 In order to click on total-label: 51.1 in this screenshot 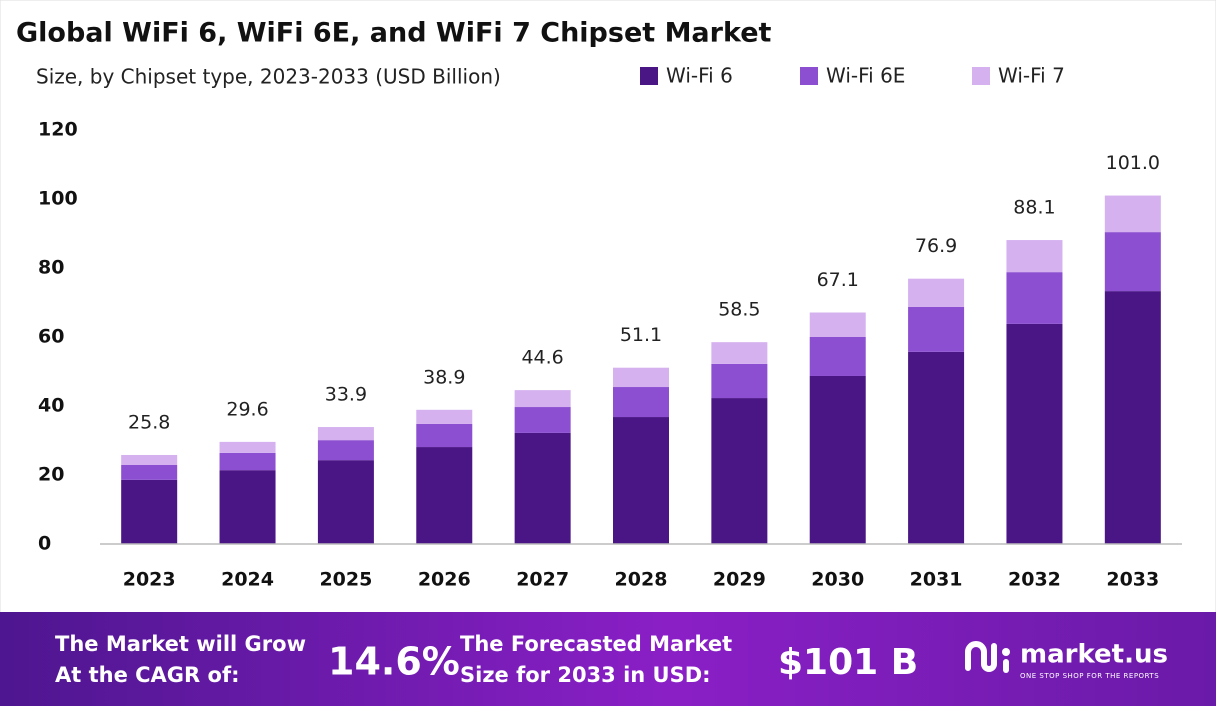, I will do `click(641, 335)`.